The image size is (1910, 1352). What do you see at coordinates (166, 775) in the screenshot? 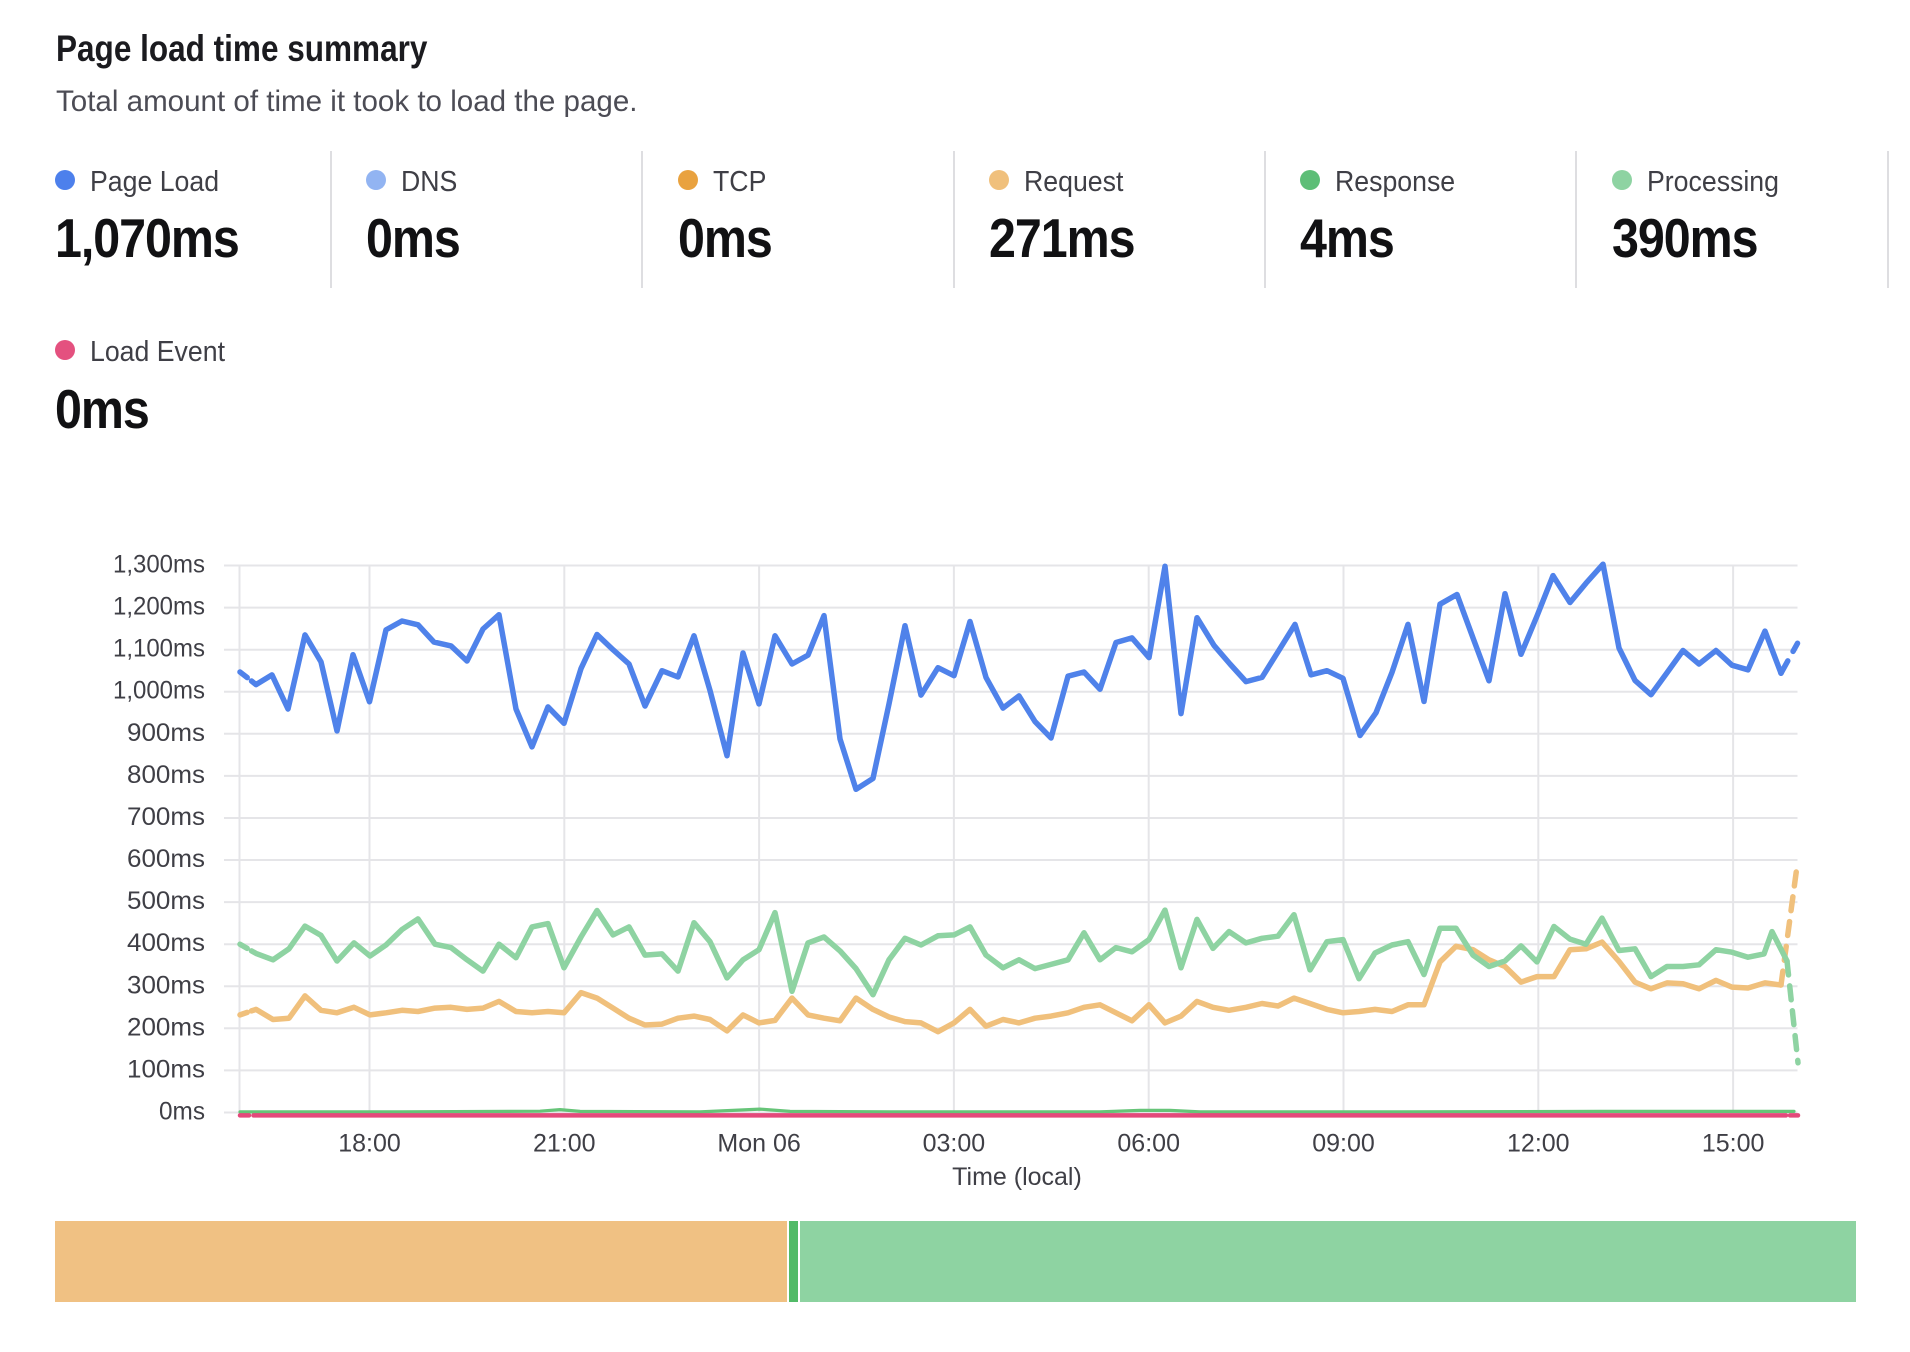
I see `svg-text: 800ms` at bounding box center [166, 775].